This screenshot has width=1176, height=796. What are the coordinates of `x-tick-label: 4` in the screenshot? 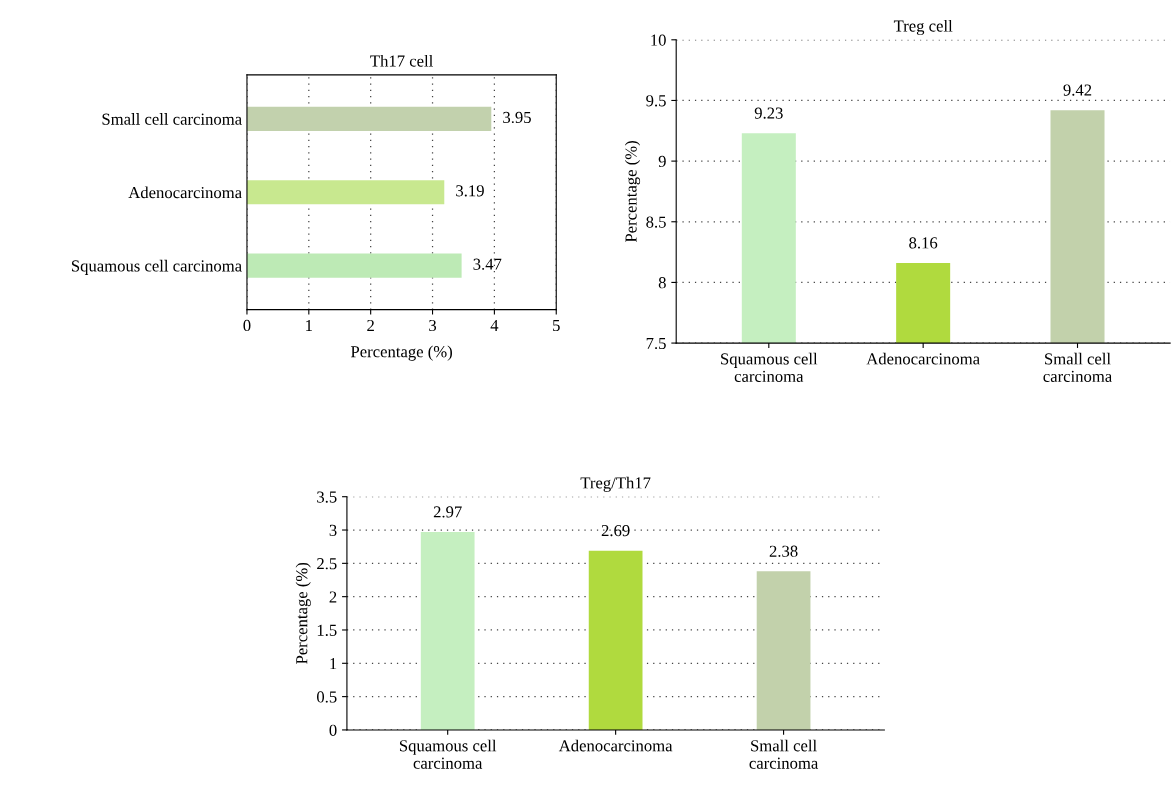 It's located at (494, 325).